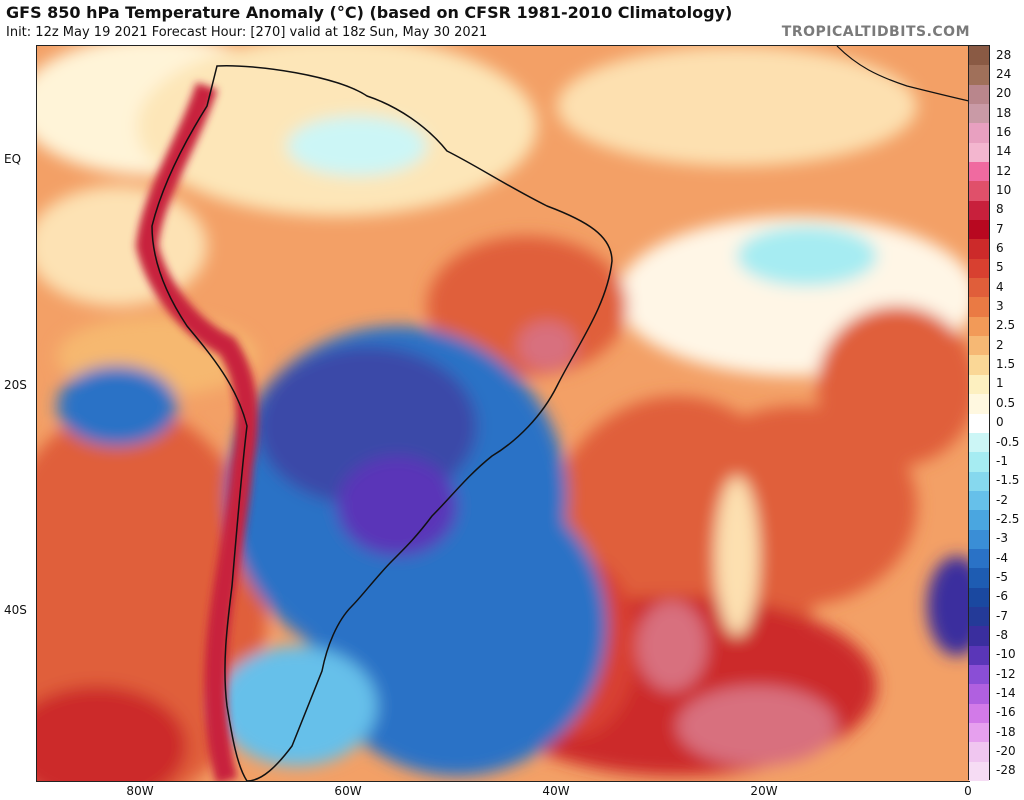 This screenshot has height=800, width=1024. Describe the element at coordinates (1004, 190) in the screenshot. I see `colorbar-label: 10` at that location.